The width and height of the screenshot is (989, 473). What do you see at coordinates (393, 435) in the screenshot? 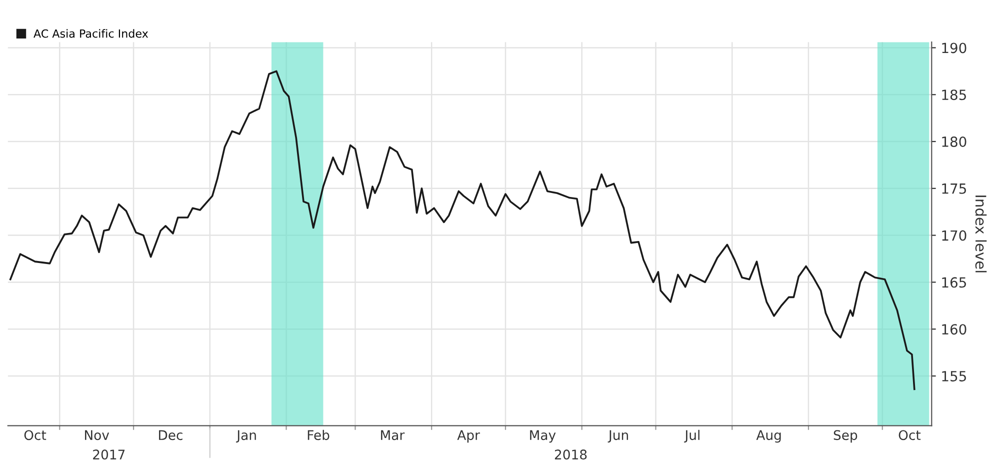
I see `x-tick-label: Mar` at bounding box center [393, 435].